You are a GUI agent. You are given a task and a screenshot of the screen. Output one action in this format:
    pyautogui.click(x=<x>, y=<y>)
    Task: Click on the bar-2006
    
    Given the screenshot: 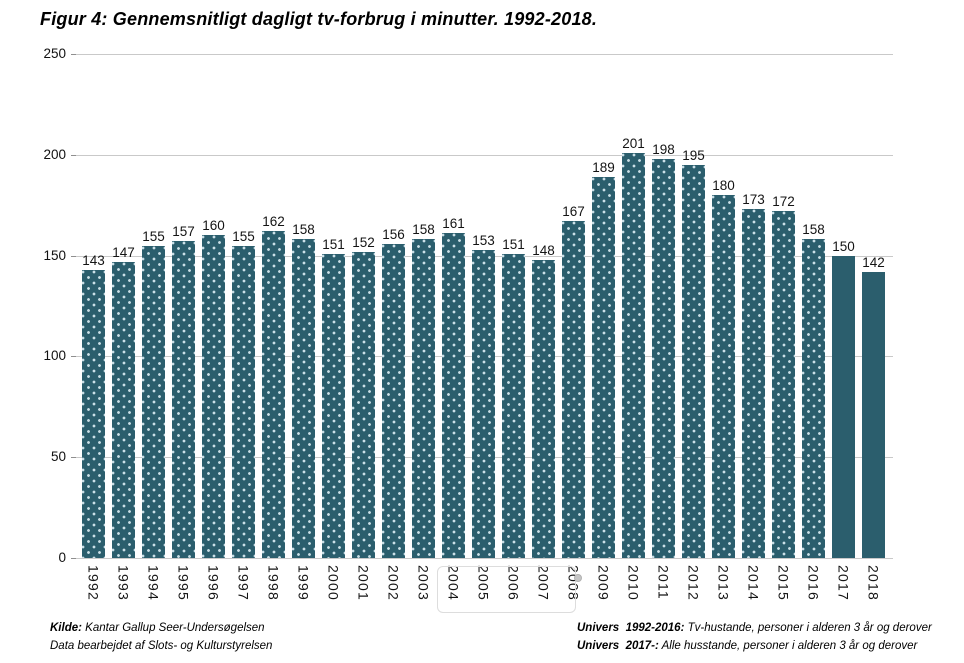 What is the action you would take?
    pyautogui.click(x=513, y=405)
    